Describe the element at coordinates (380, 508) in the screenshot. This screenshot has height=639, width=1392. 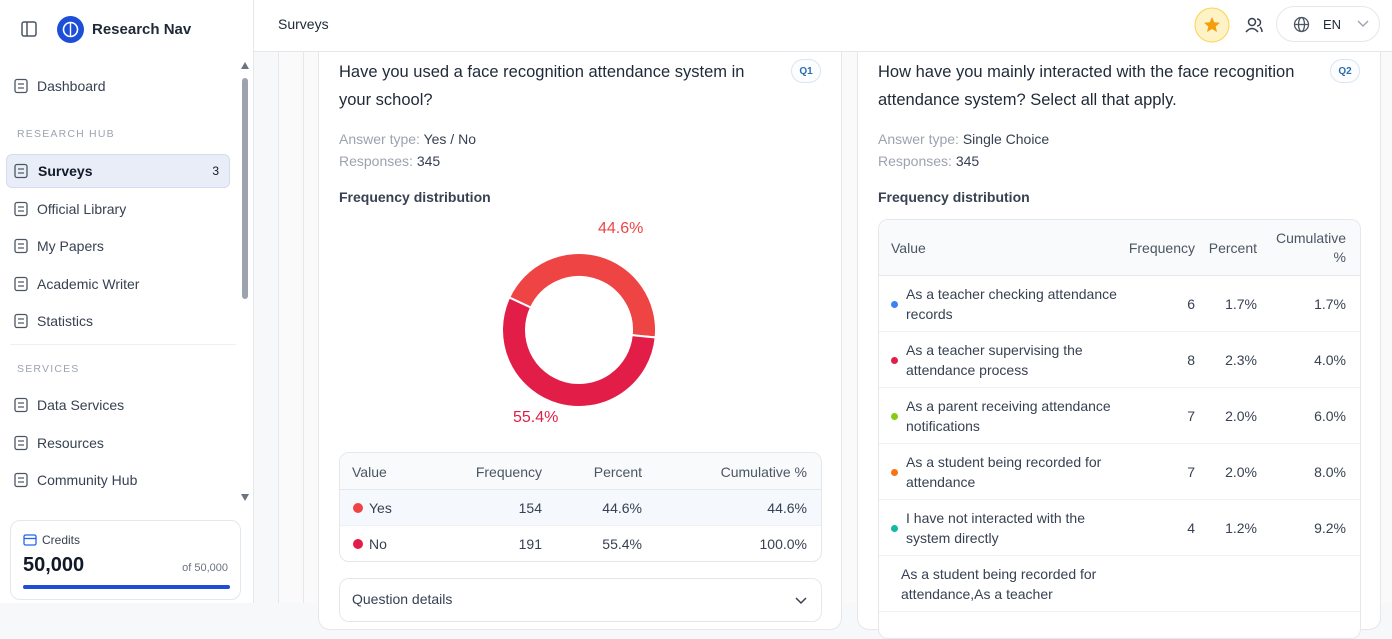
I see `table-cell: Yes` at that location.